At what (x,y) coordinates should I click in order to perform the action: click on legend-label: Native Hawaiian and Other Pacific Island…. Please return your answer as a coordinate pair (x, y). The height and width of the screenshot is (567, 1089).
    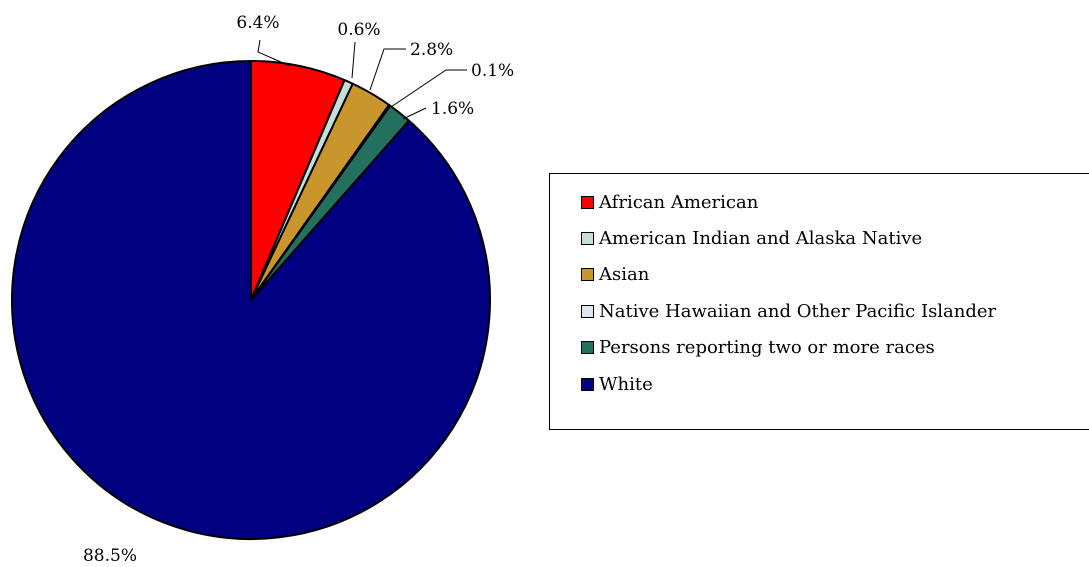
    Looking at the image, I should click on (798, 311).